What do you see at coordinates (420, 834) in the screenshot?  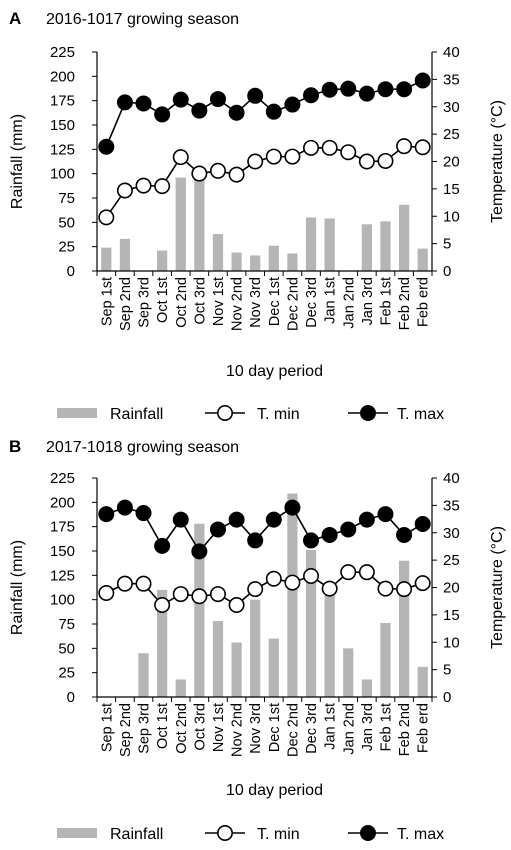 I see `legend-t-max-label: T. max` at bounding box center [420, 834].